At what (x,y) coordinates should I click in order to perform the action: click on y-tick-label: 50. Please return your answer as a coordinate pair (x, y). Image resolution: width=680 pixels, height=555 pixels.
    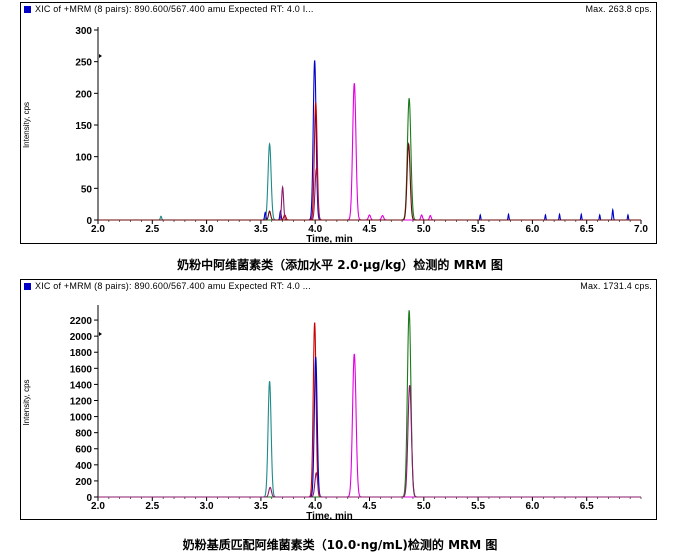
    Looking at the image, I should click on (87, 189).